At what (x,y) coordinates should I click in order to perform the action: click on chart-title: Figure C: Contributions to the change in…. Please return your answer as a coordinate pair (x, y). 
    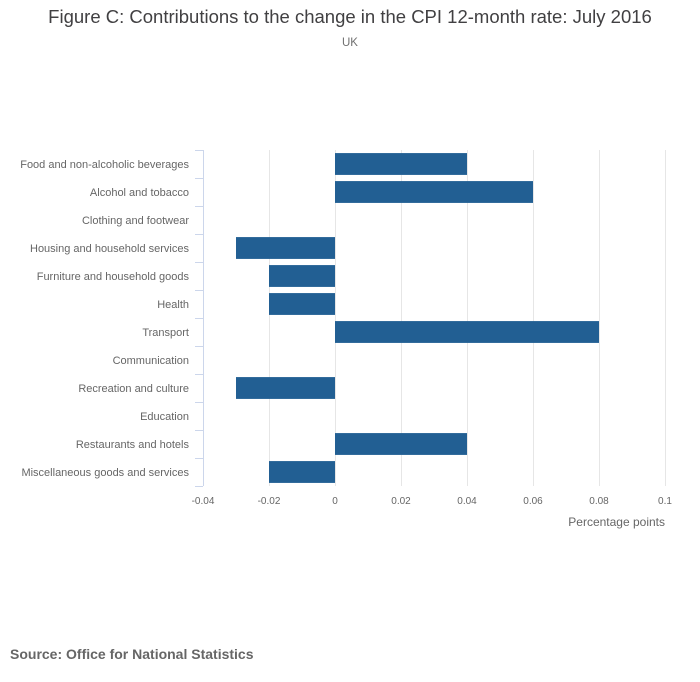
    Looking at the image, I should click on (350, 16).